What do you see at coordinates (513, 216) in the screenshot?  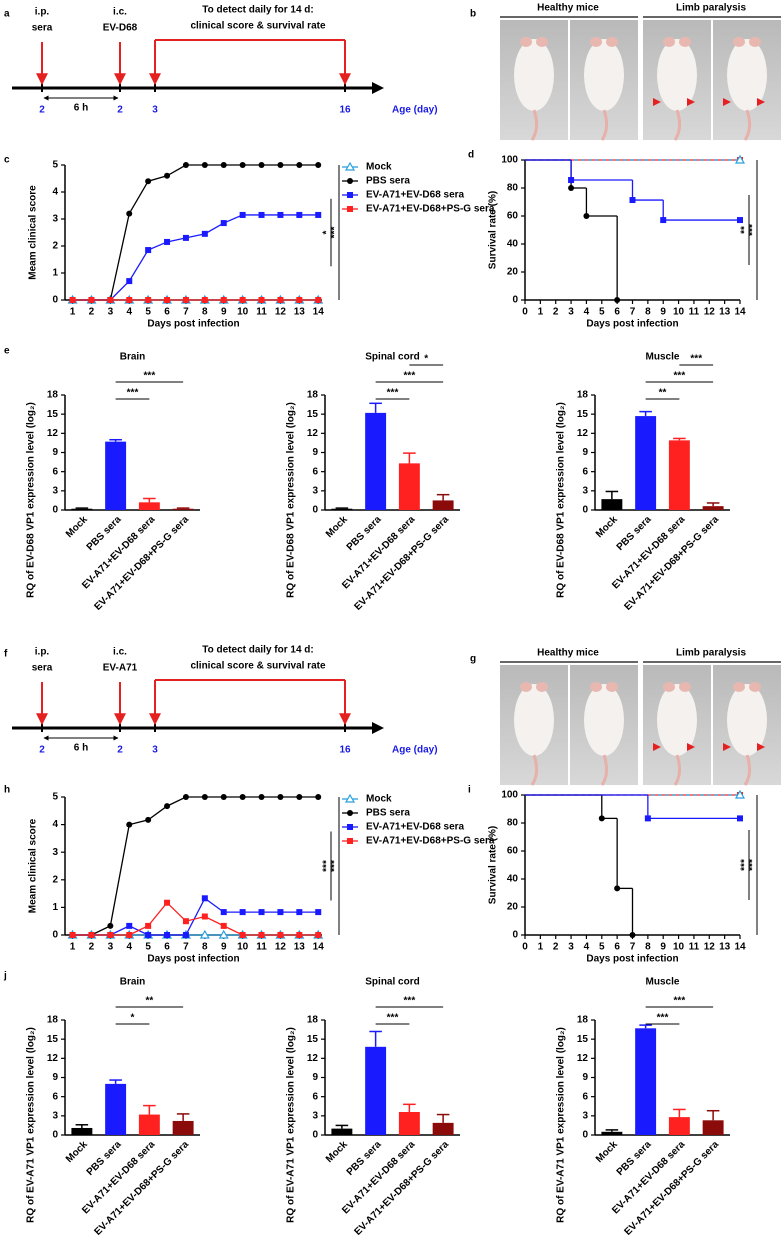 I see `y-tick-label: 60` at bounding box center [513, 216].